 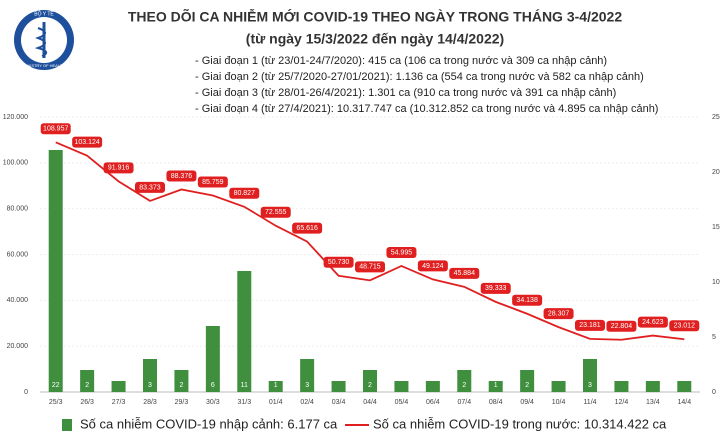 I want to click on x-tick-label: 03/4, so click(x=339, y=402).